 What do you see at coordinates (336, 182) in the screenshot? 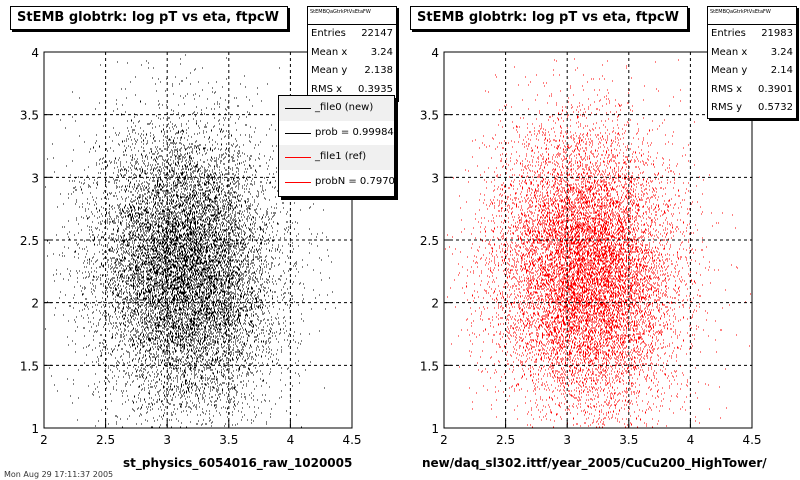
I see `legend-entry: probN = 0.797038` at bounding box center [336, 182].